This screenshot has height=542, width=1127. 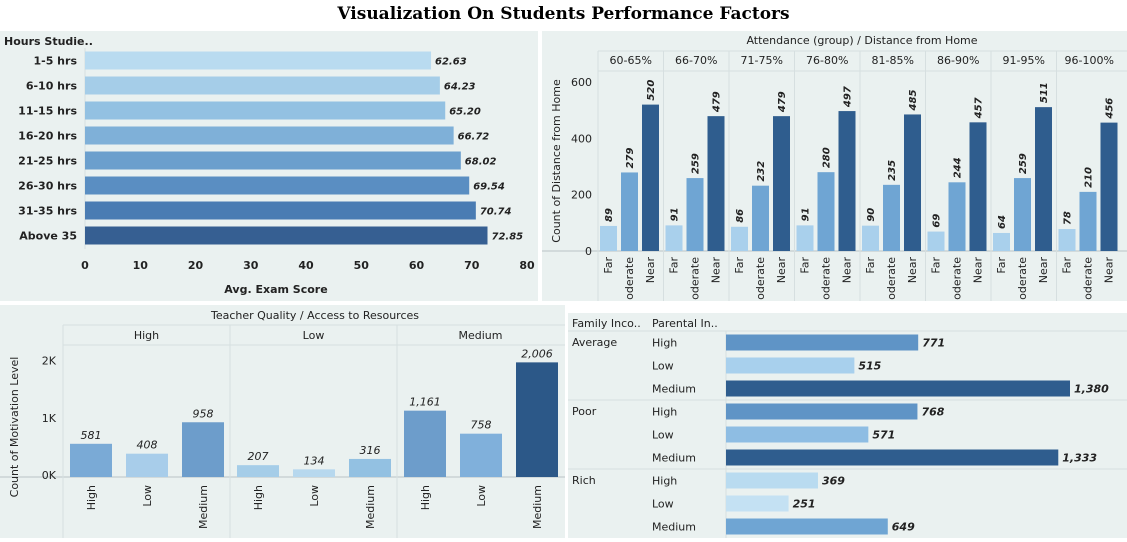 What do you see at coordinates (932, 412) in the screenshot?
I see `data-label: 768` at bounding box center [932, 412].